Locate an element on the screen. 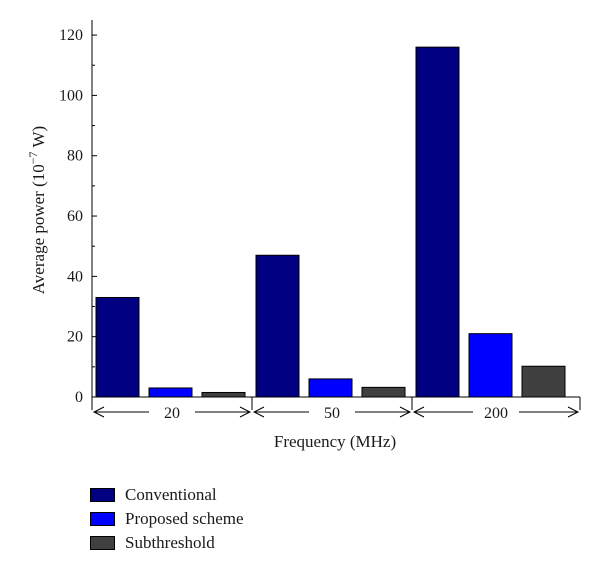 The height and width of the screenshot is (575, 600). legend-item-subthreshold: Subthreshold is located at coordinates (167, 543).